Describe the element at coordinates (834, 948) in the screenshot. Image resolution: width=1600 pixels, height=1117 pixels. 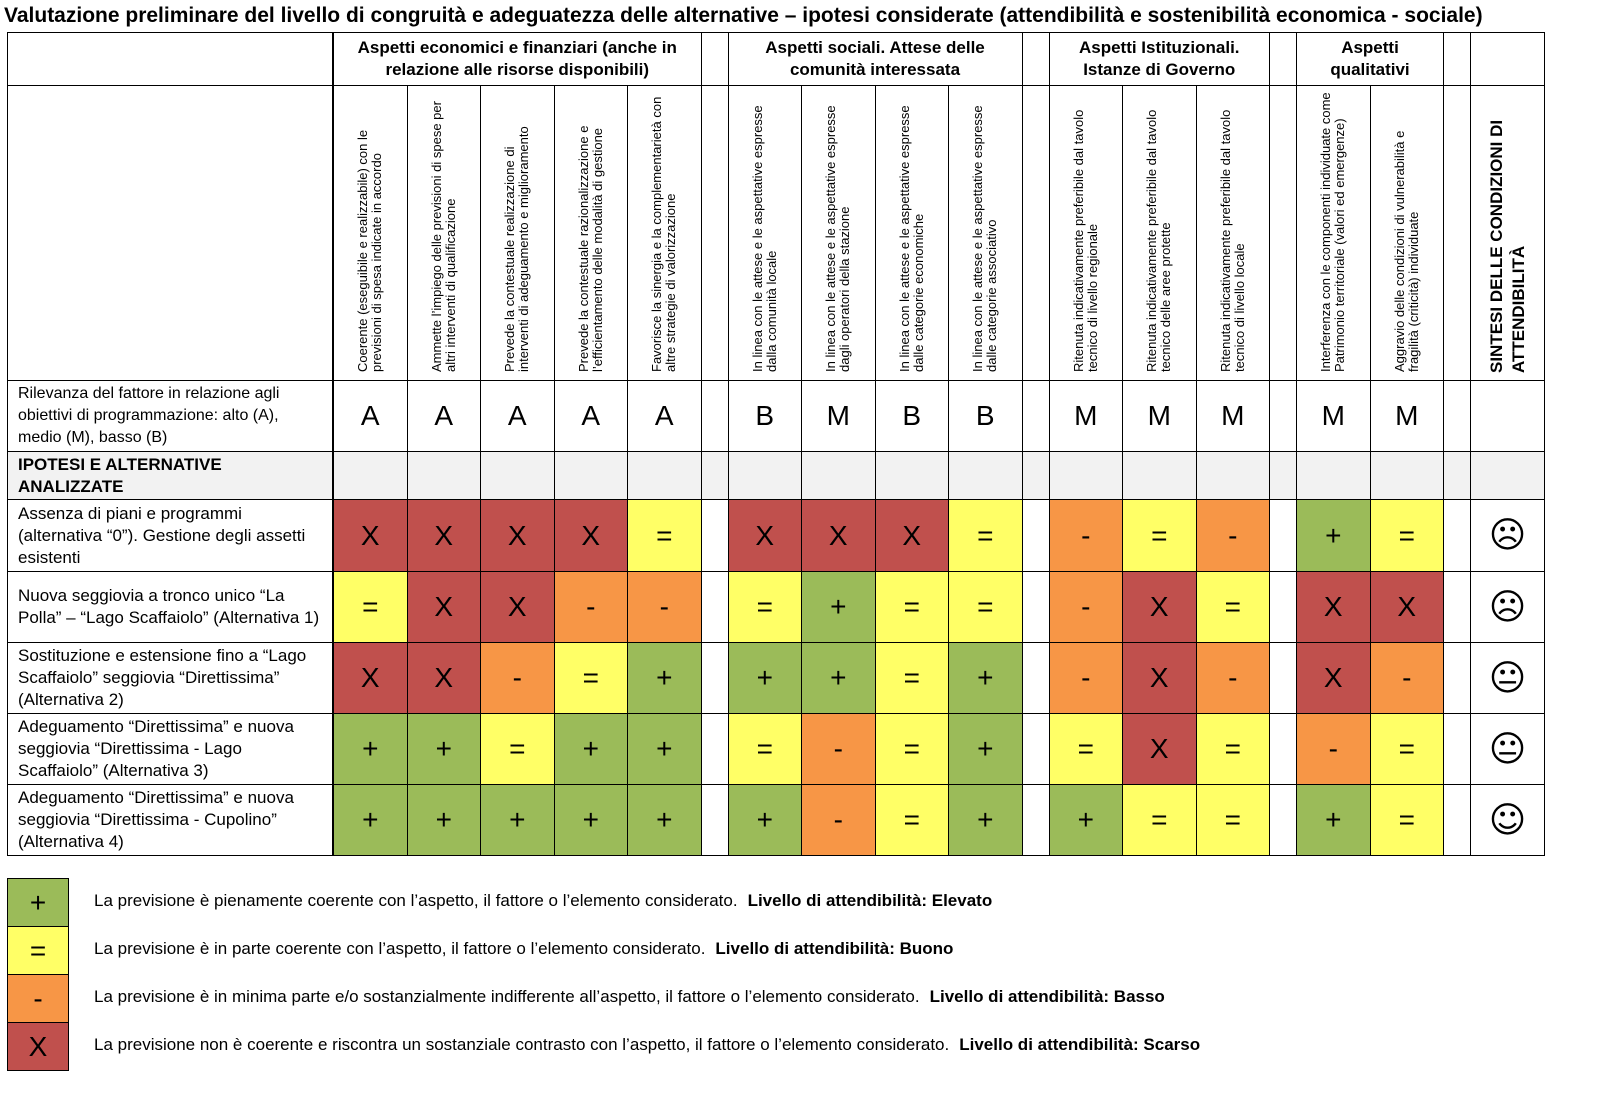
I see `legend-level: Livello di attendibilità: Buono` at that location.